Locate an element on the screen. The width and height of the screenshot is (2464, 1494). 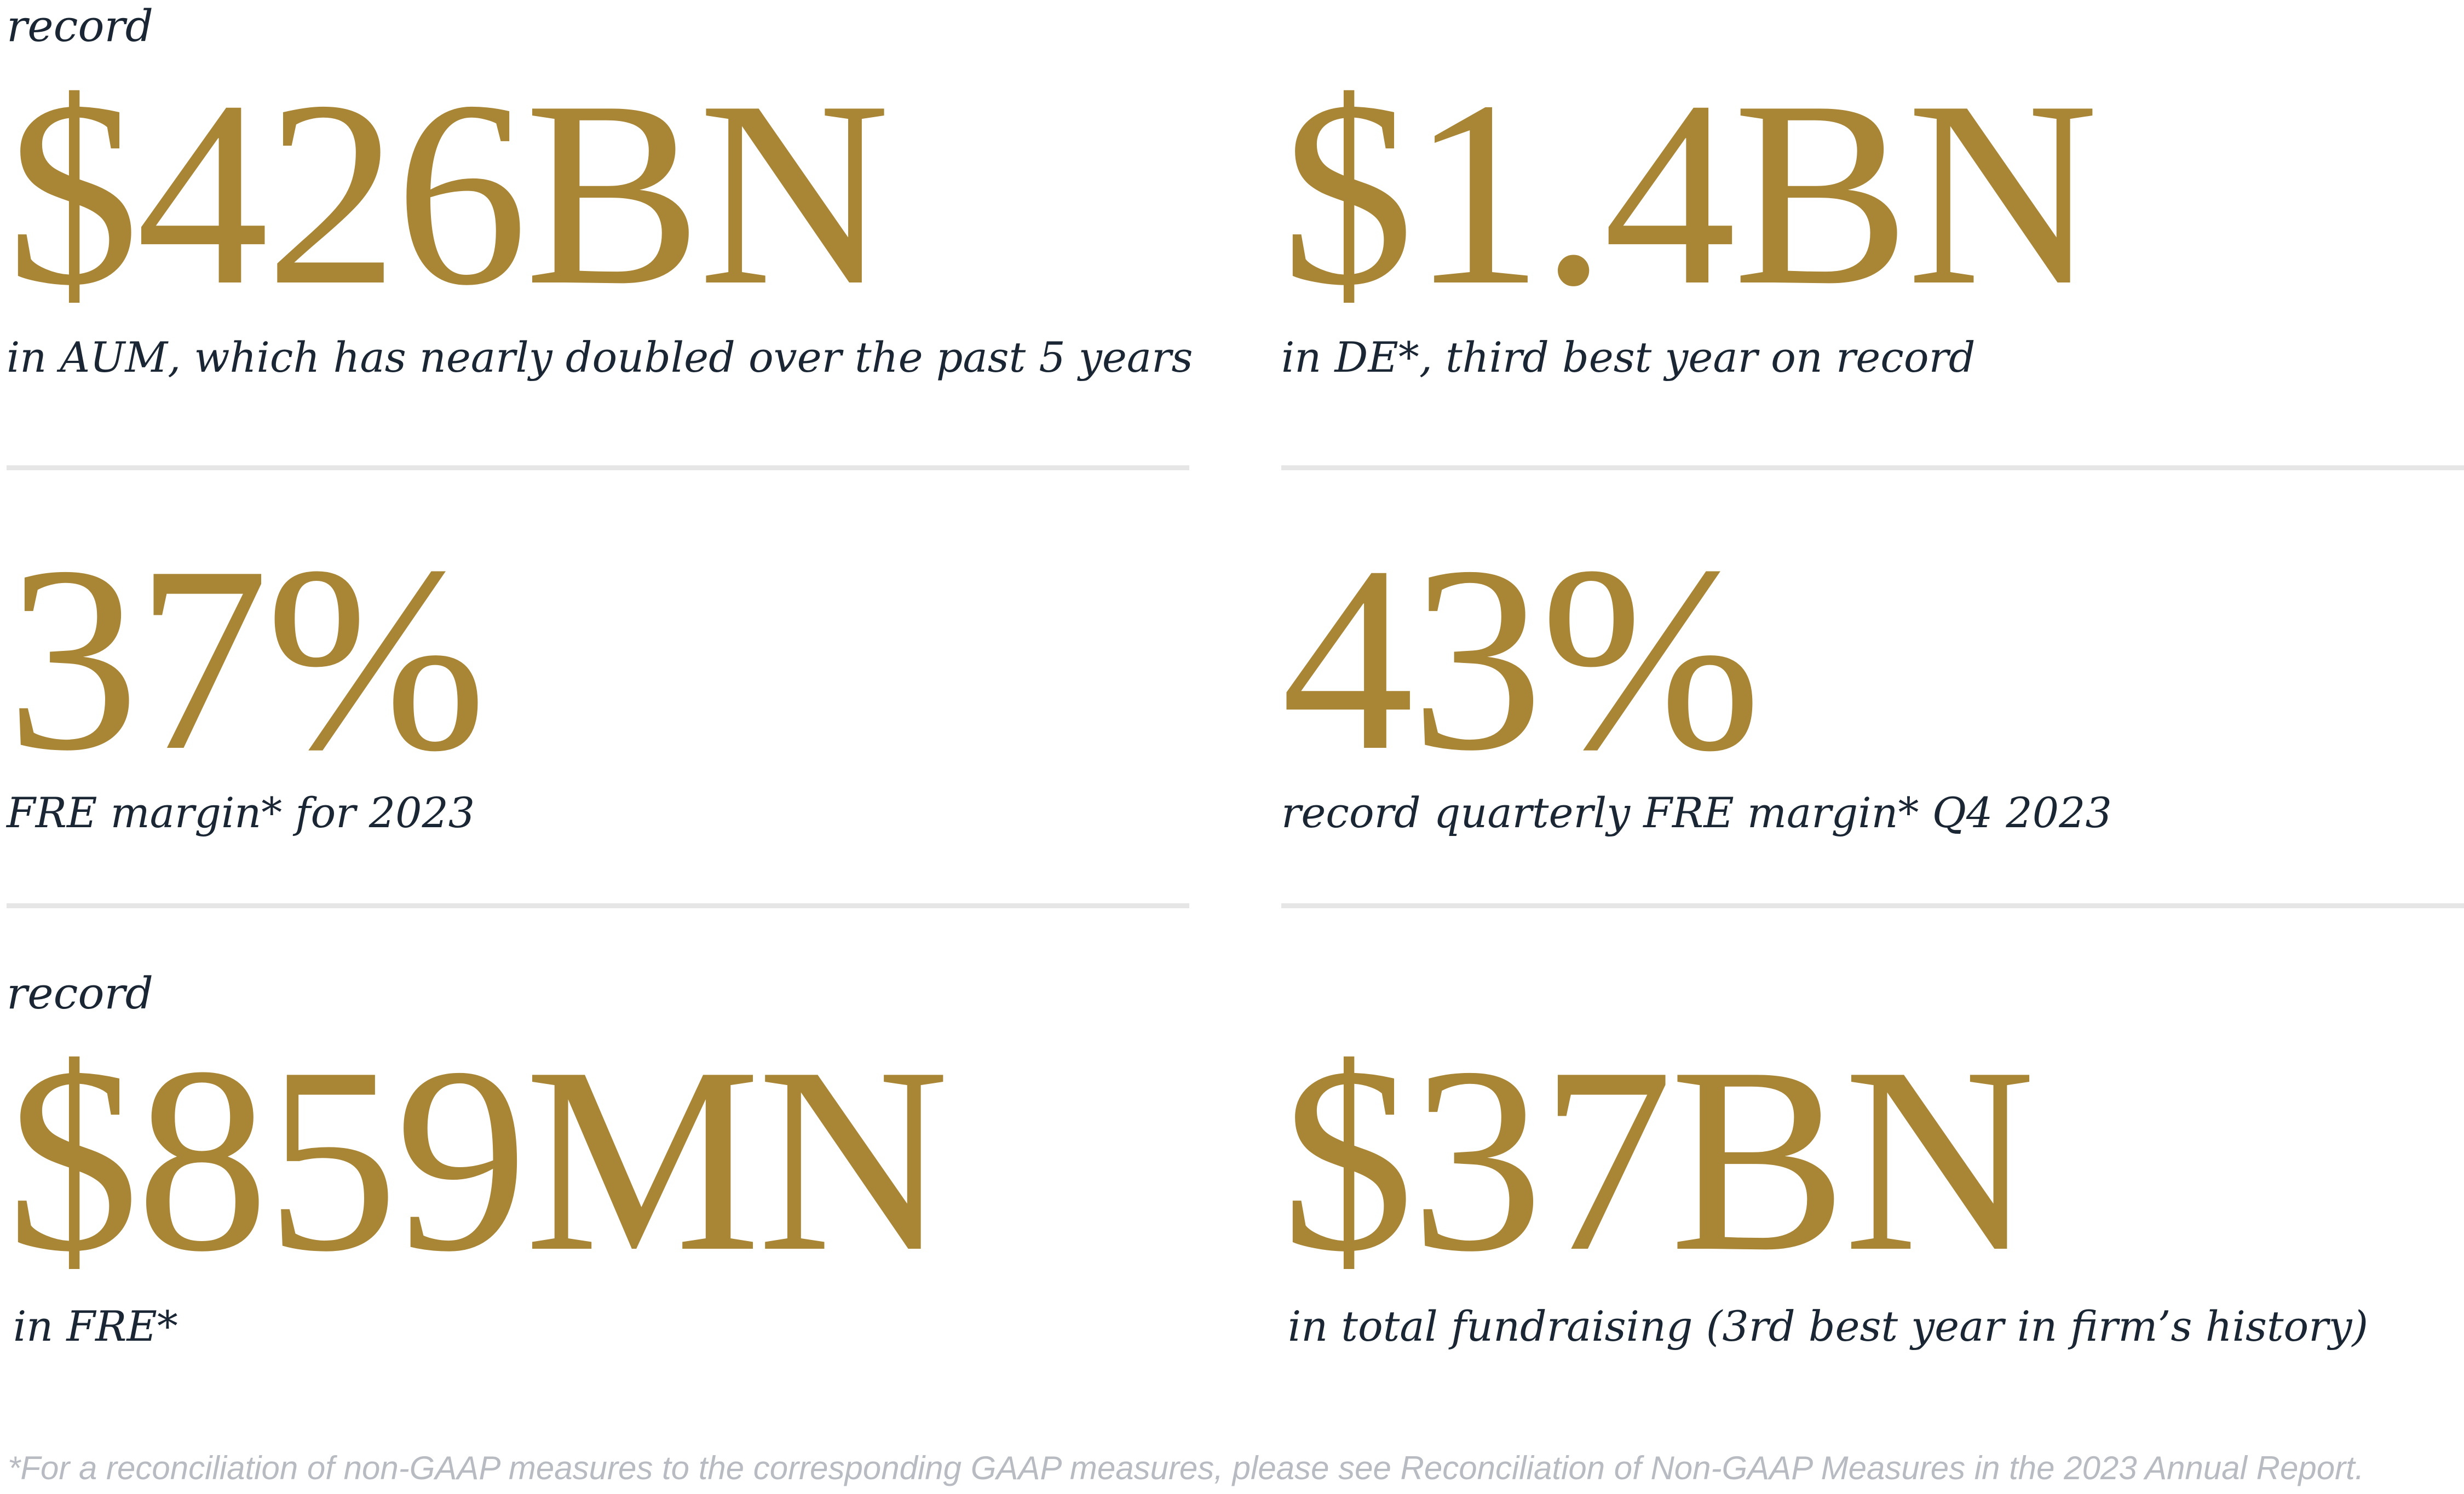
stat-value: $426BN is located at coordinates (448, 193).